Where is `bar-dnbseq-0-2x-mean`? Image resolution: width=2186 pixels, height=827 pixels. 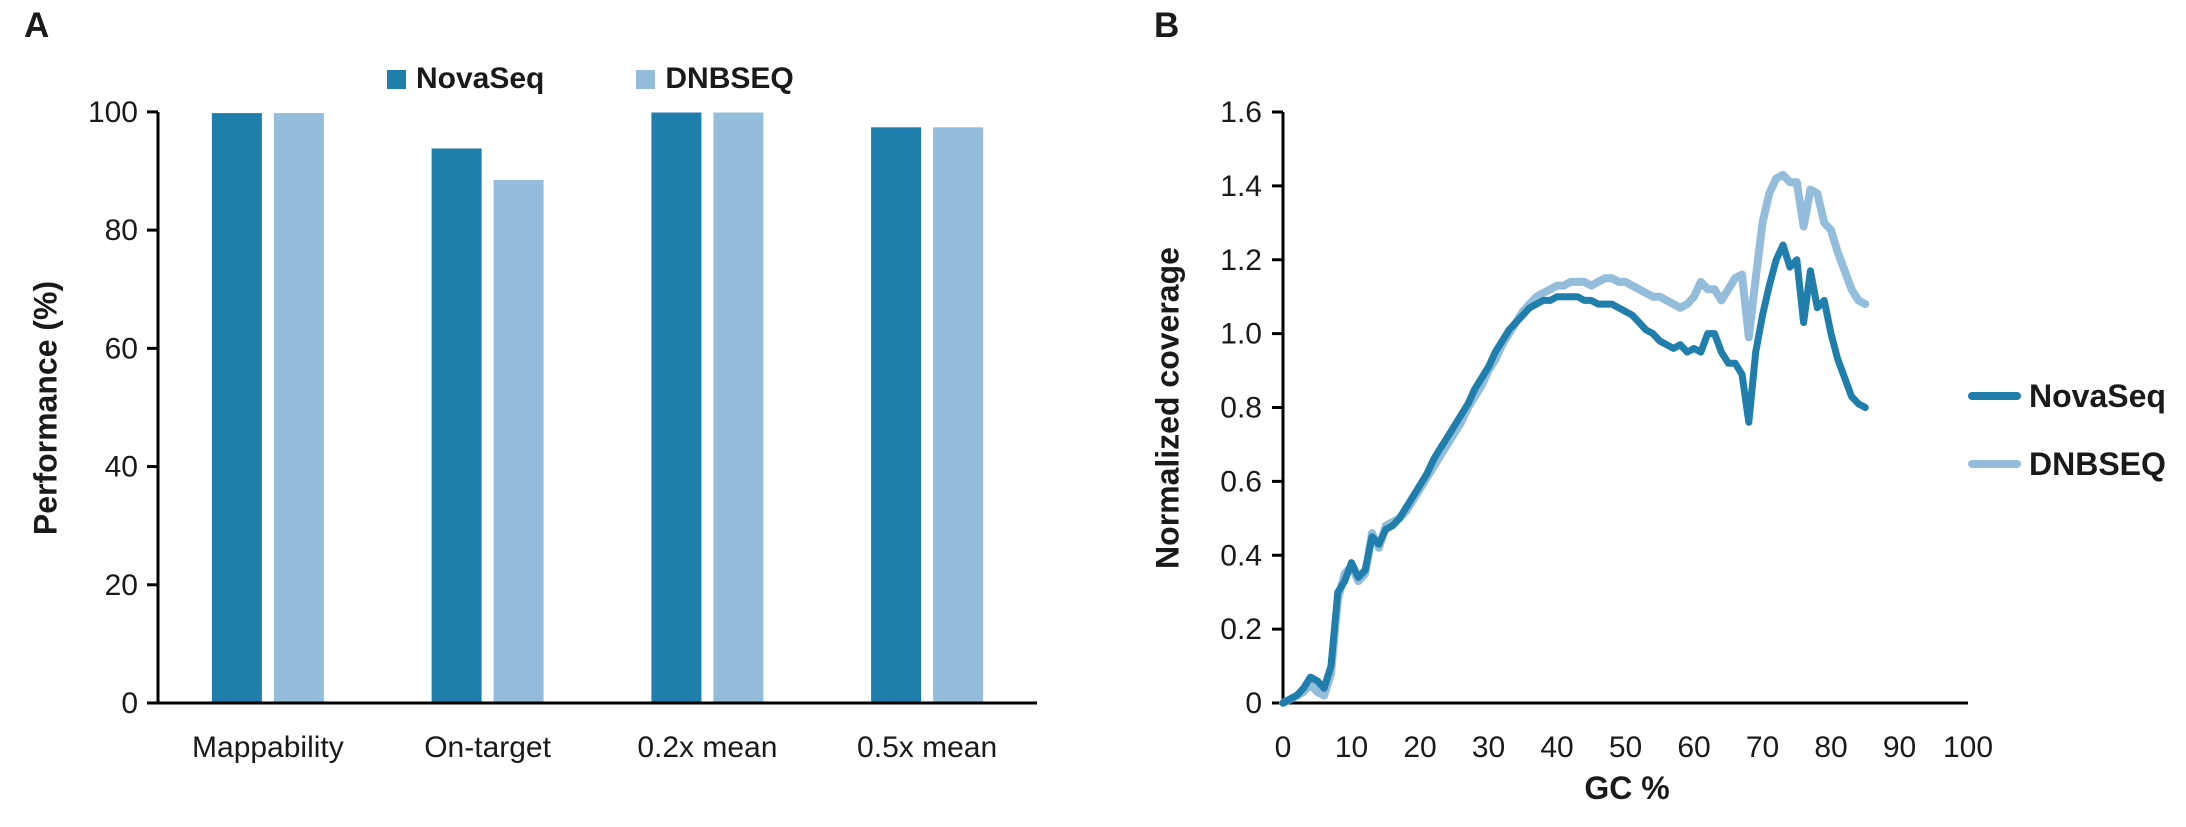
bar-dnbseq-0-2x-mean is located at coordinates (738, 407).